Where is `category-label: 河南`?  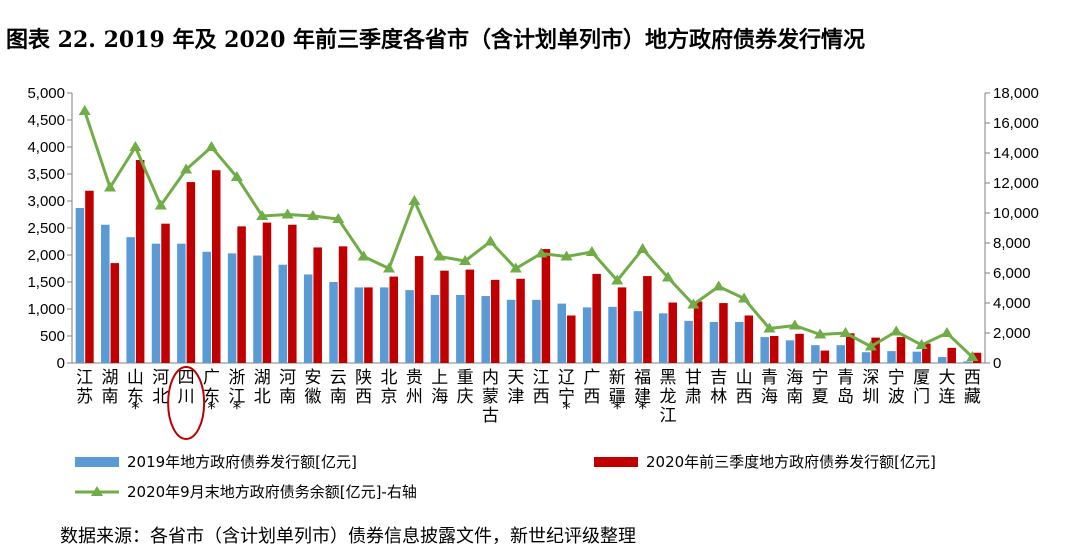 category-label: 河南 is located at coordinates (287, 387).